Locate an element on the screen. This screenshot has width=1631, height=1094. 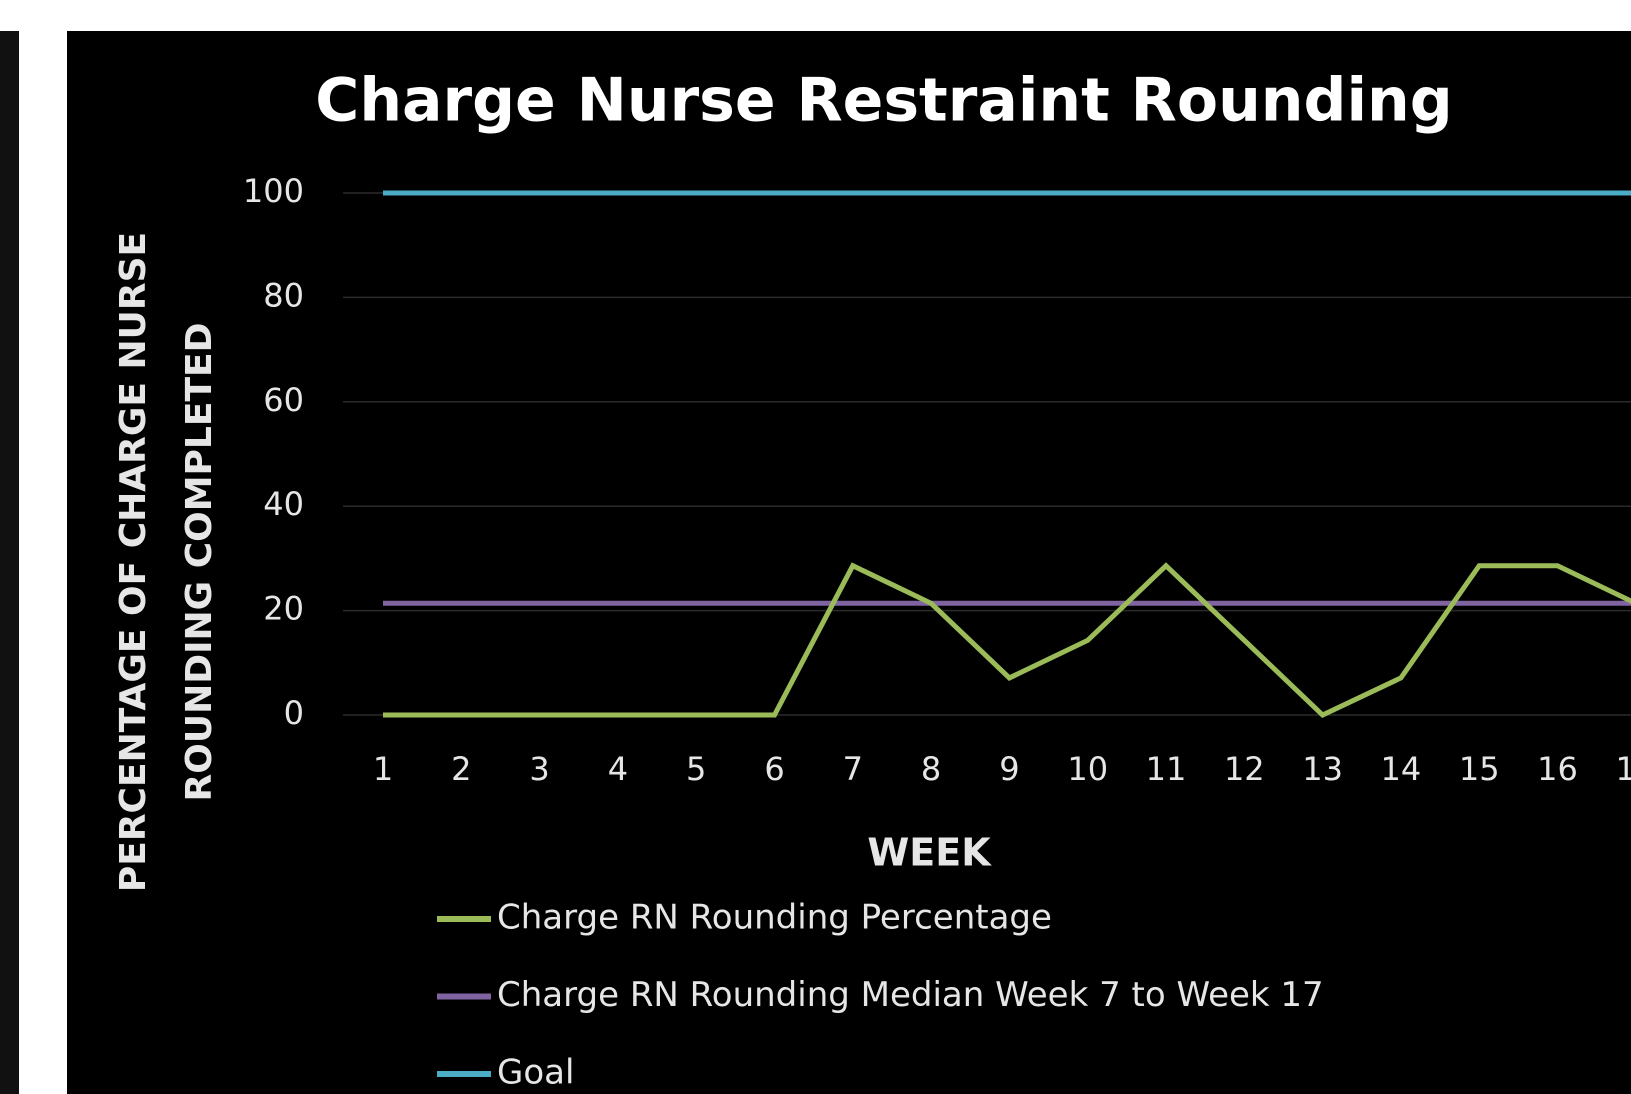
legend-label: Charge RN Rounding Percentage is located at coordinates (774, 918).